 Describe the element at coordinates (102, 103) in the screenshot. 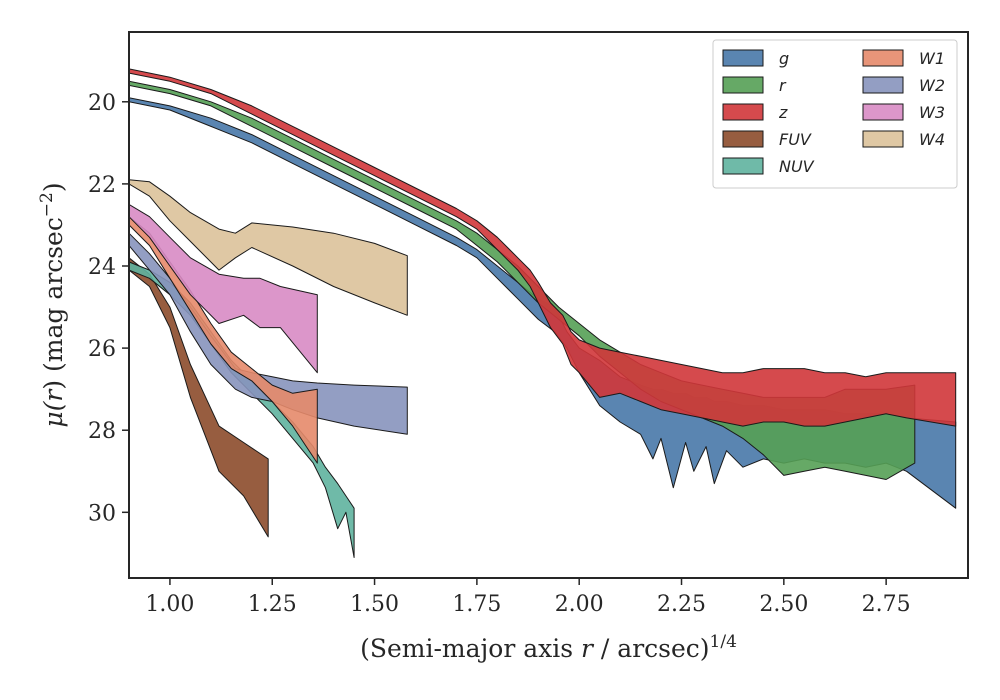

I see `y-tick-label: 20` at that location.